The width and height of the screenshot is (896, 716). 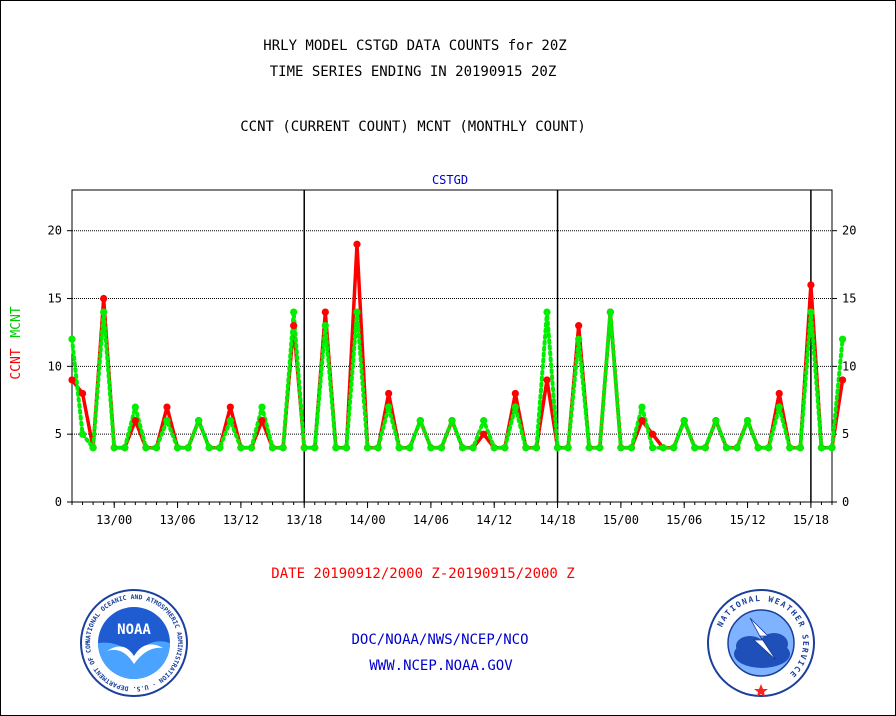 What do you see at coordinates (134, 630) in the screenshot?
I see `noaa-logo-text: NOAA` at bounding box center [134, 630].